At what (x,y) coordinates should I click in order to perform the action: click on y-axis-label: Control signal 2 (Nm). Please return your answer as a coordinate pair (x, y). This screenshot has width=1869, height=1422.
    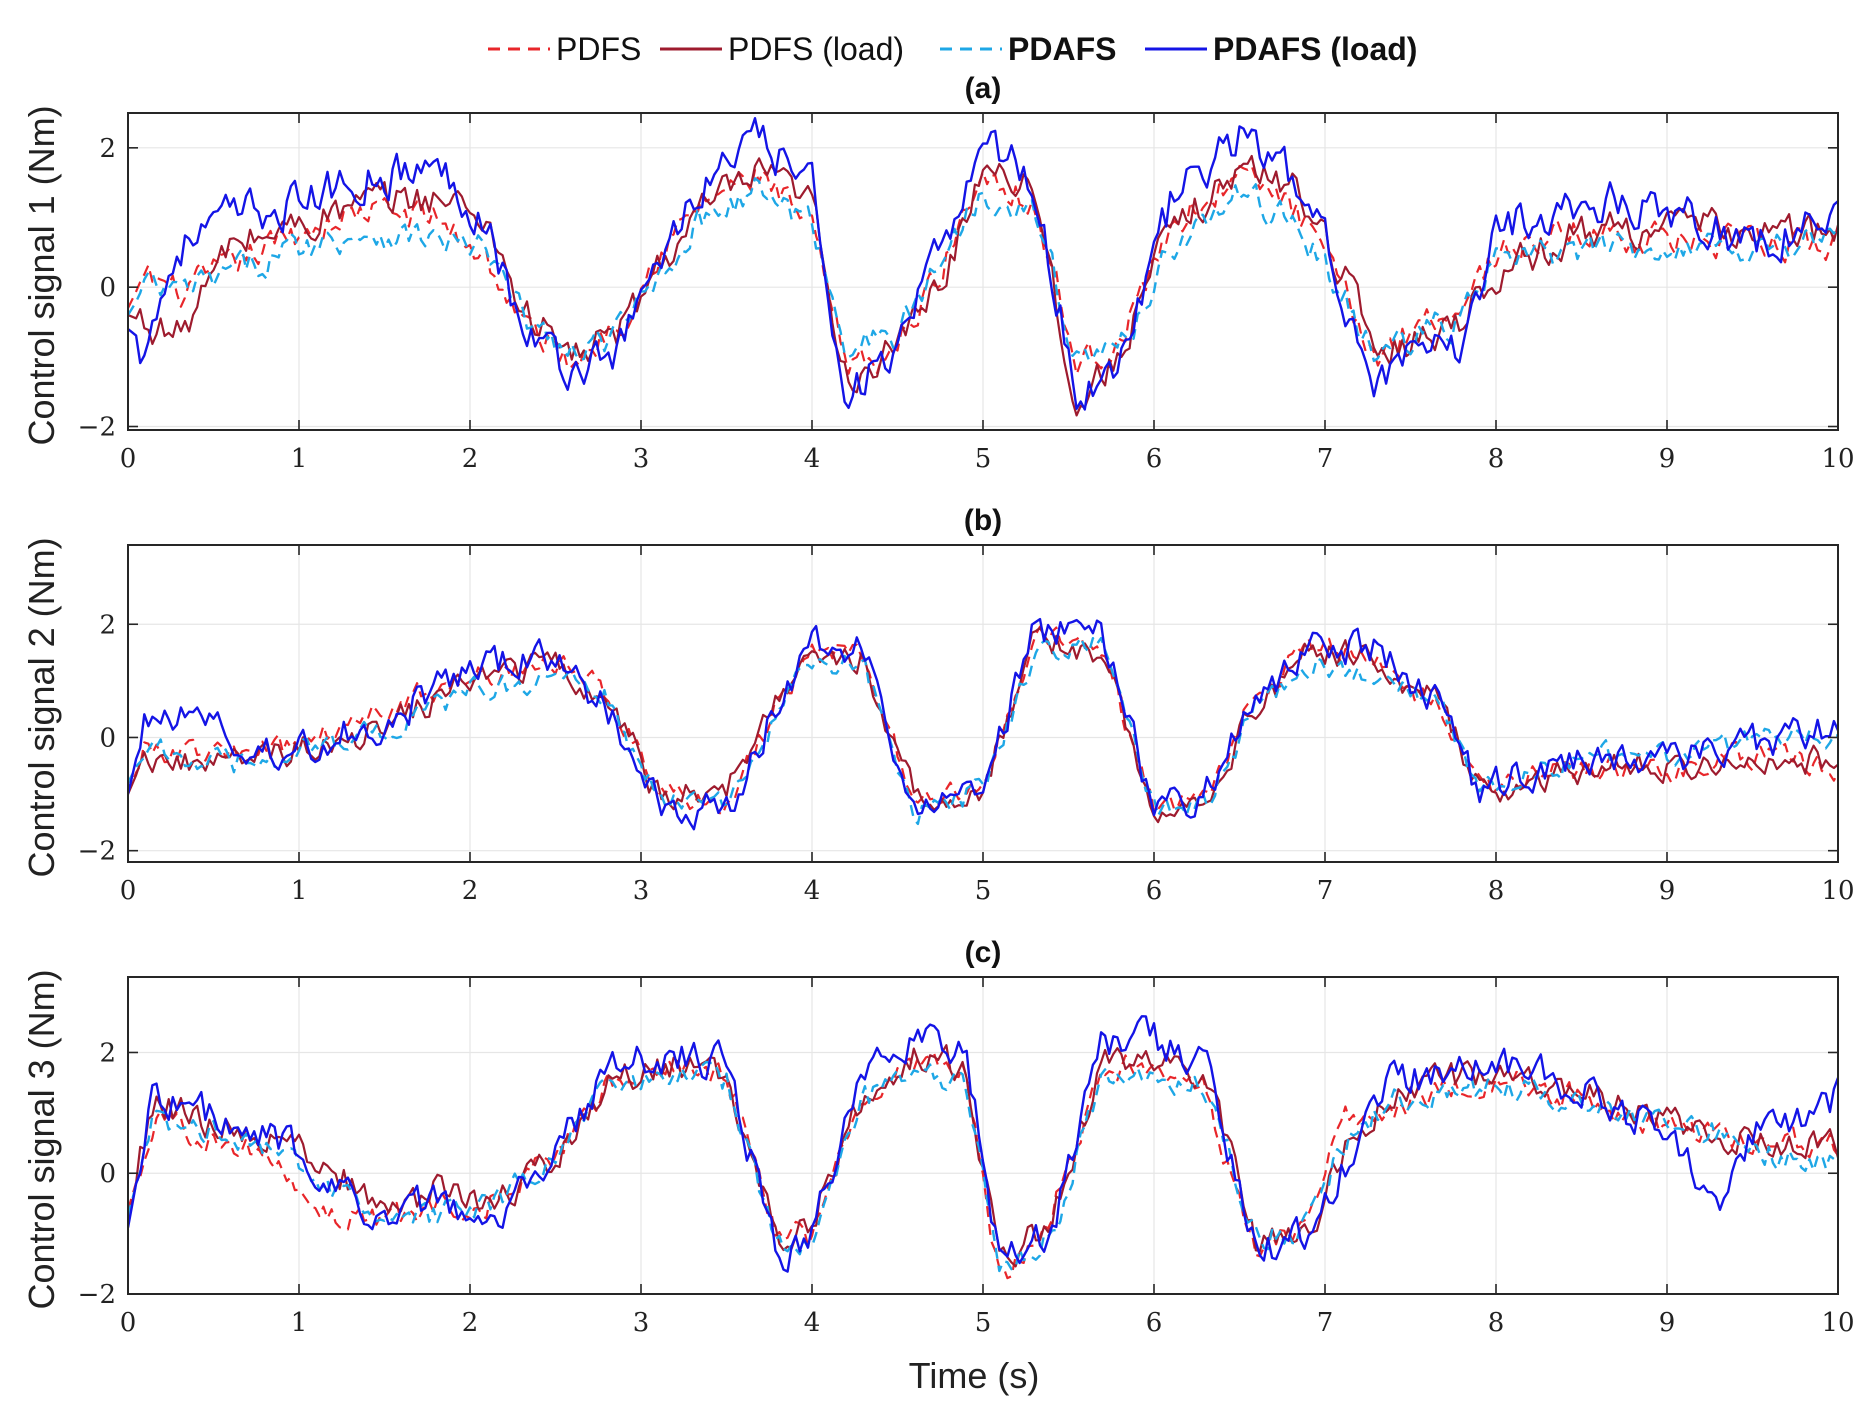
    Looking at the image, I should click on (41, 707).